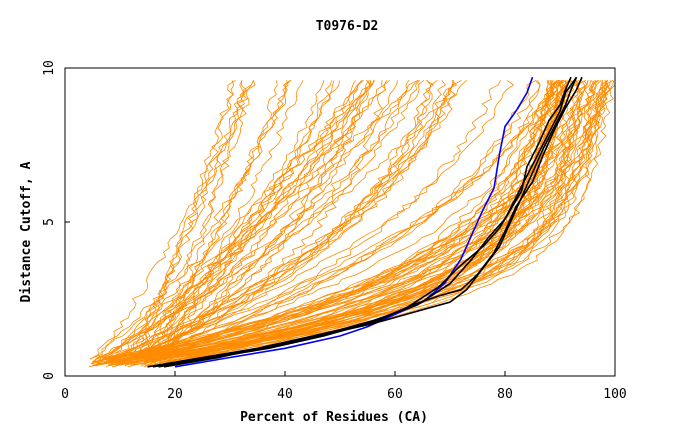 Image resolution: width=680 pixels, height=440 pixels. What do you see at coordinates (49, 68) in the screenshot?
I see `y-tick-label: 10` at bounding box center [49, 68].